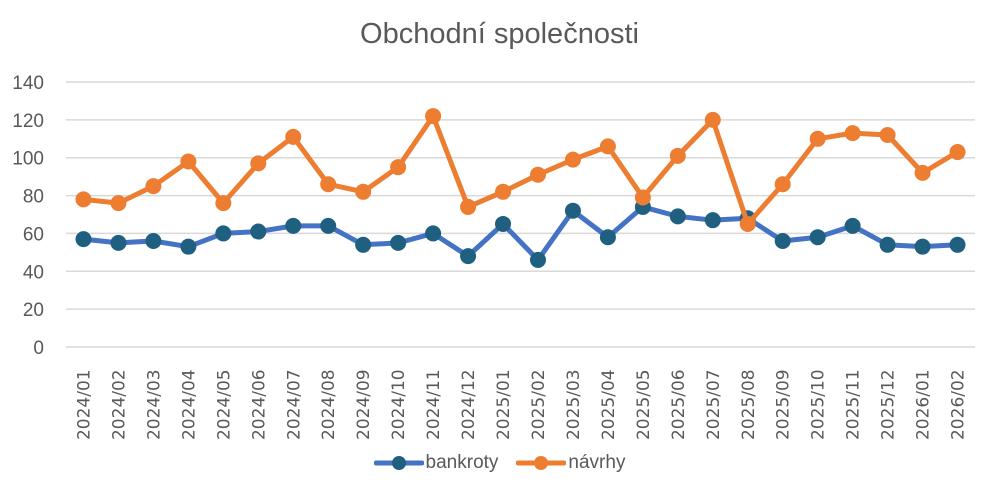 The image size is (999, 500). What do you see at coordinates (399, 404) in the screenshot?
I see `x-tick-label: 2024/10` at bounding box center [399, 404].